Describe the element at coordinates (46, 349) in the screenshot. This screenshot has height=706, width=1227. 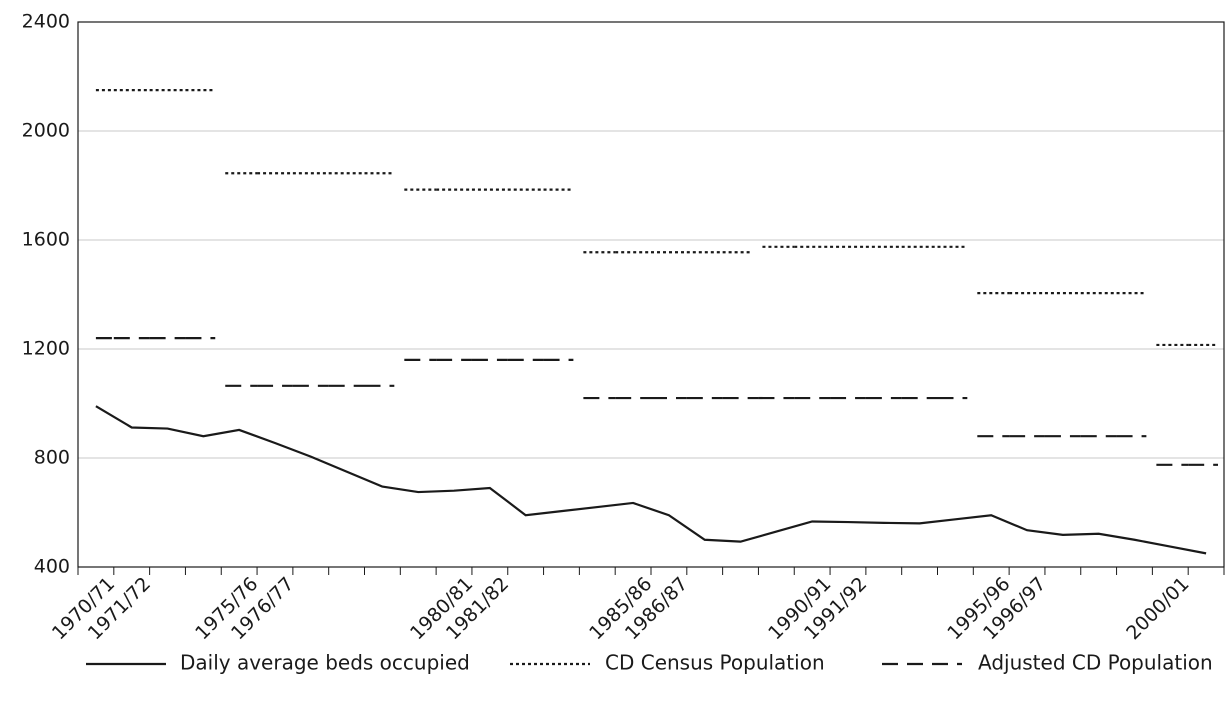
I see `y-tick-label: 1200` at that location.